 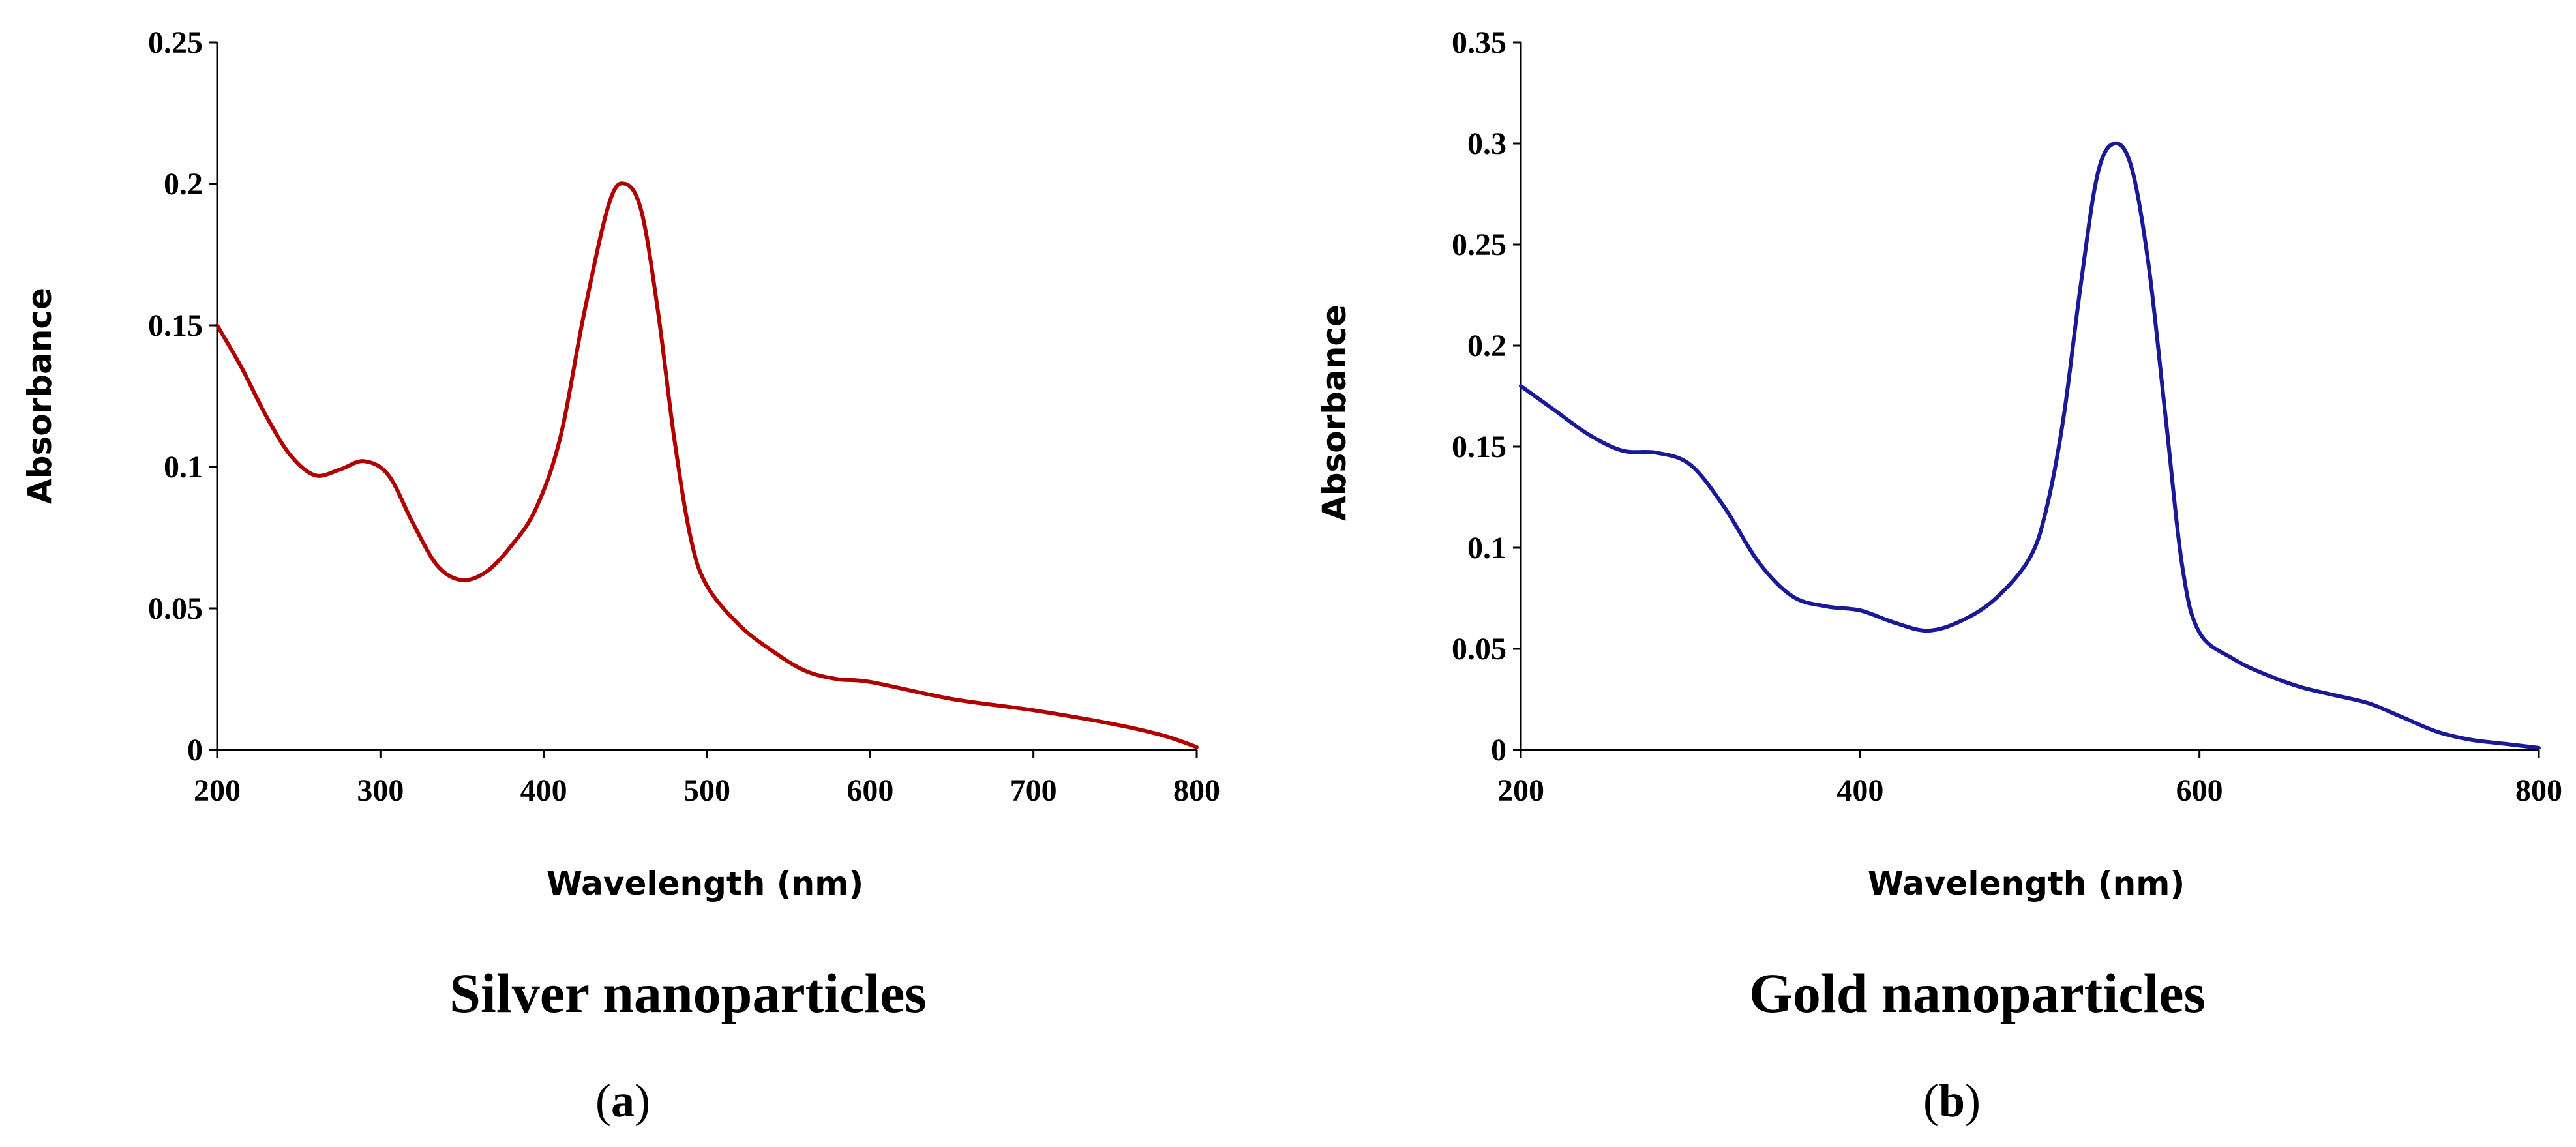 I want to click on y-tick-label: 0.35, so click(x=1479, y=42).